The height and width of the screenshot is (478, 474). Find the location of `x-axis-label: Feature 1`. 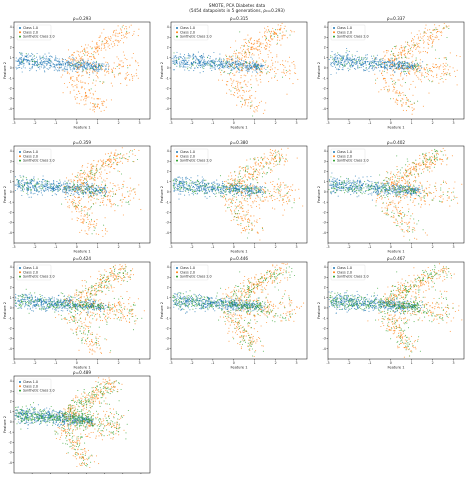

x-axis-label: Feature 1 is located at coordinates (81, 252).